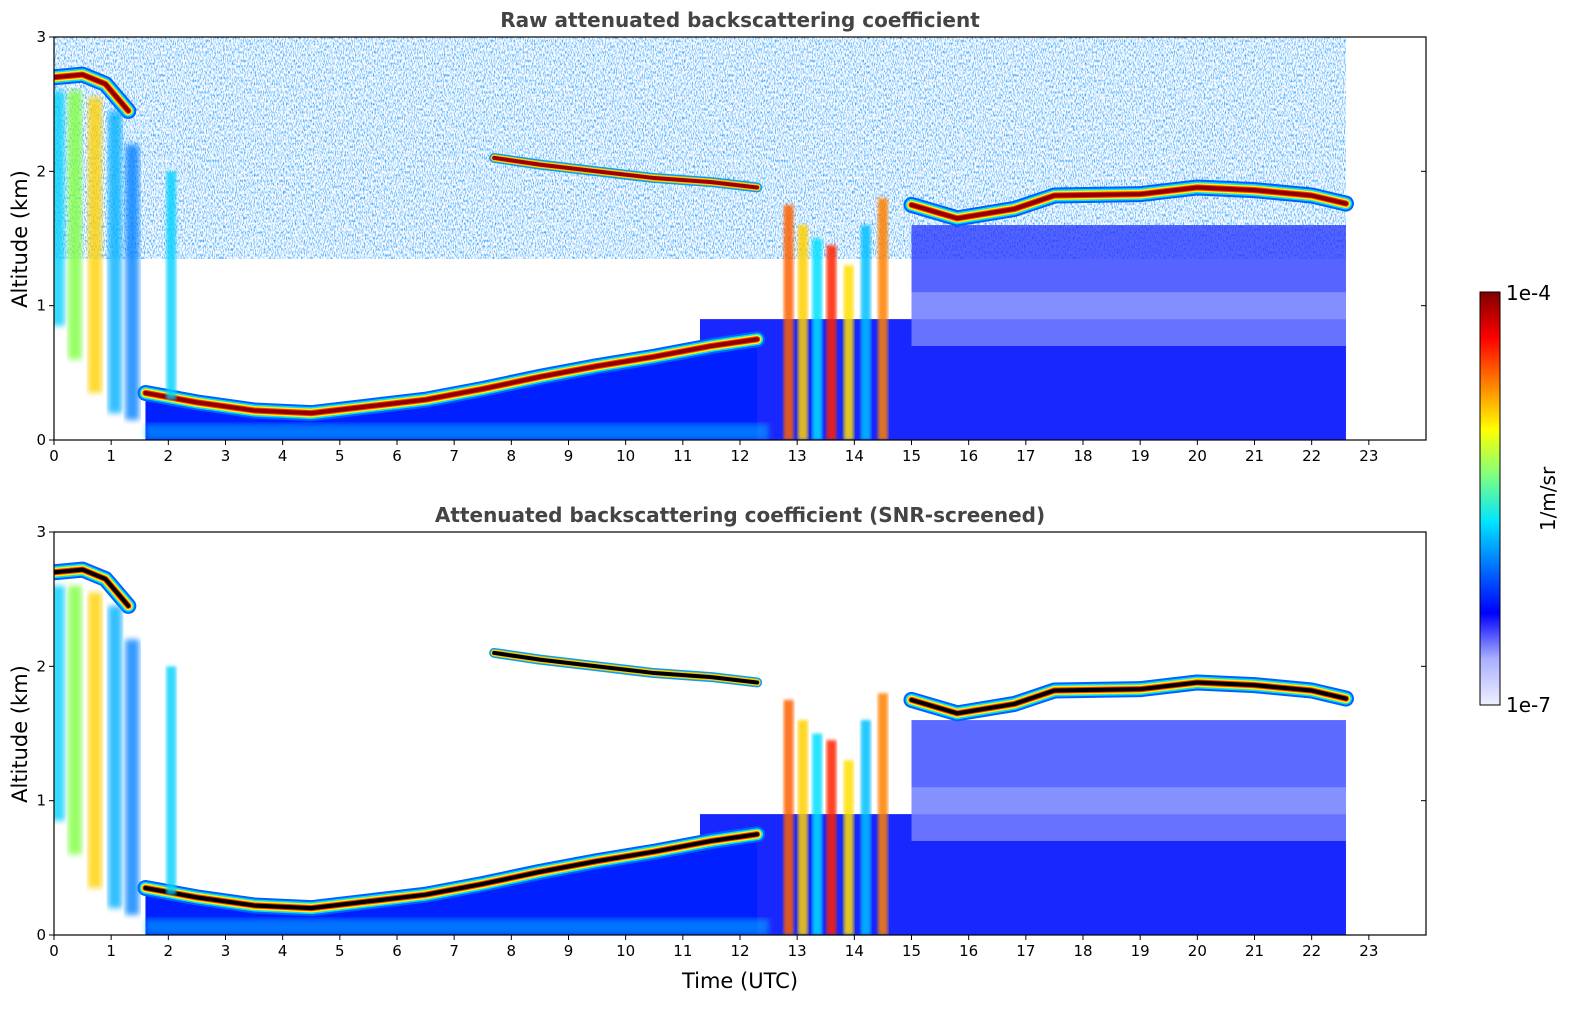 Image resolution: width=1595 pixels, height=1020 pixels. Describe the element at coordinates (682, 951) in the screenshot. I see `p1-xtick-label-11: 11` at that location.